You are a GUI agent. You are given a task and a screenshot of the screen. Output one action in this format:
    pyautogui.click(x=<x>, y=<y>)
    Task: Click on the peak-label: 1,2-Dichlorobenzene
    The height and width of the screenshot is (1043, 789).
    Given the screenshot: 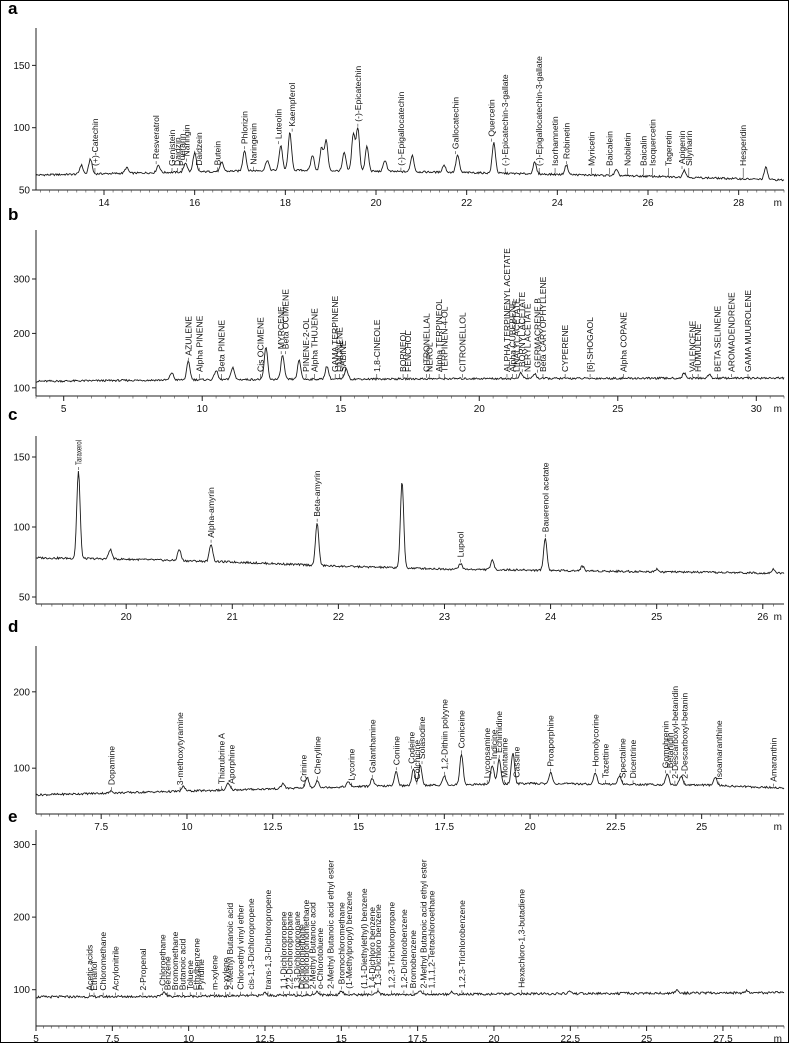 What is the action you would take?
    pyautogui.click(x=404, y=949)
    